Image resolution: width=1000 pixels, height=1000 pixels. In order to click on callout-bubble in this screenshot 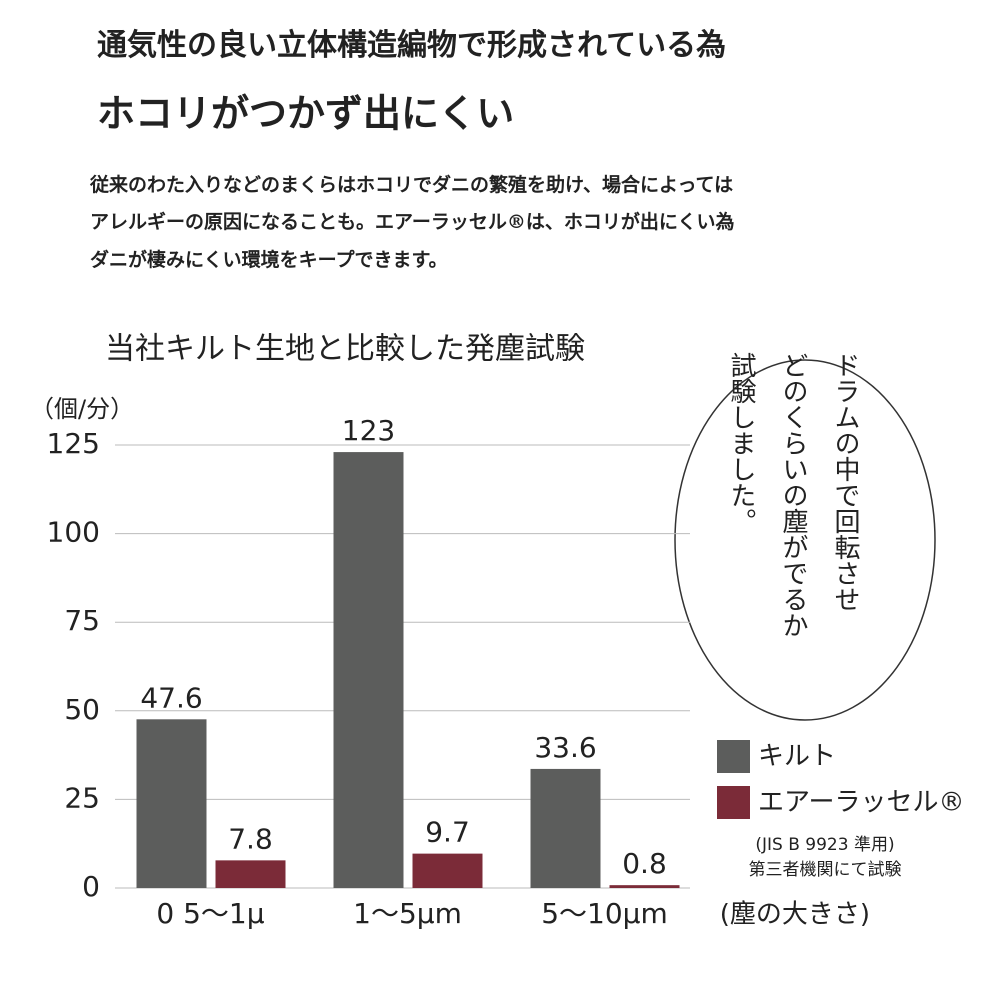, I will do `click(805, 540)`.